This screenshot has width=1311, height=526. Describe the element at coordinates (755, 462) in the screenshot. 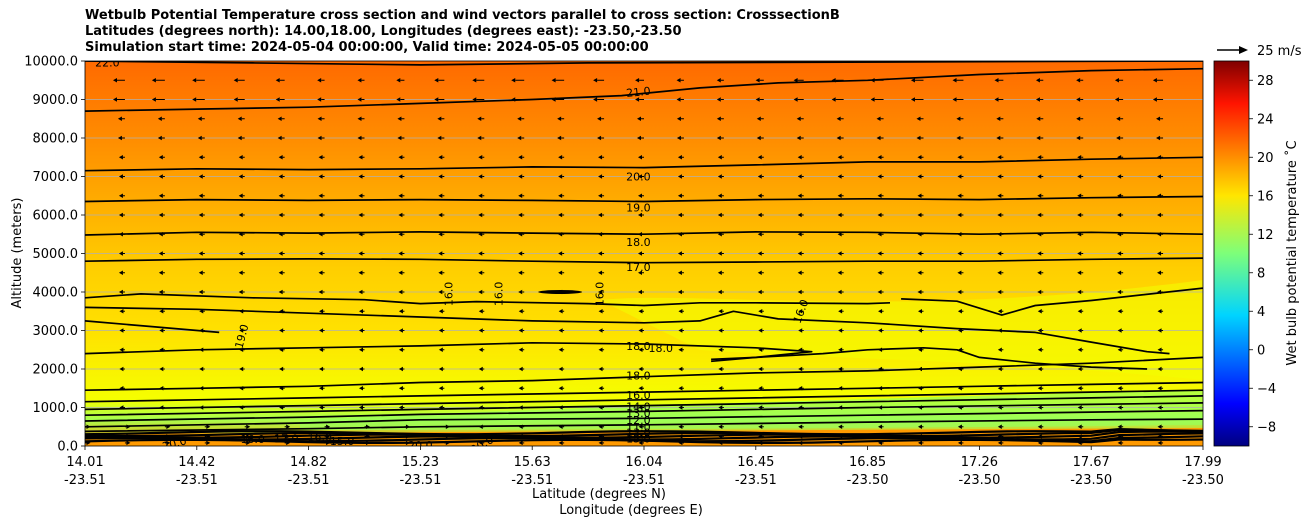

I see `x-tick-label-lat: 16.45` at that location.